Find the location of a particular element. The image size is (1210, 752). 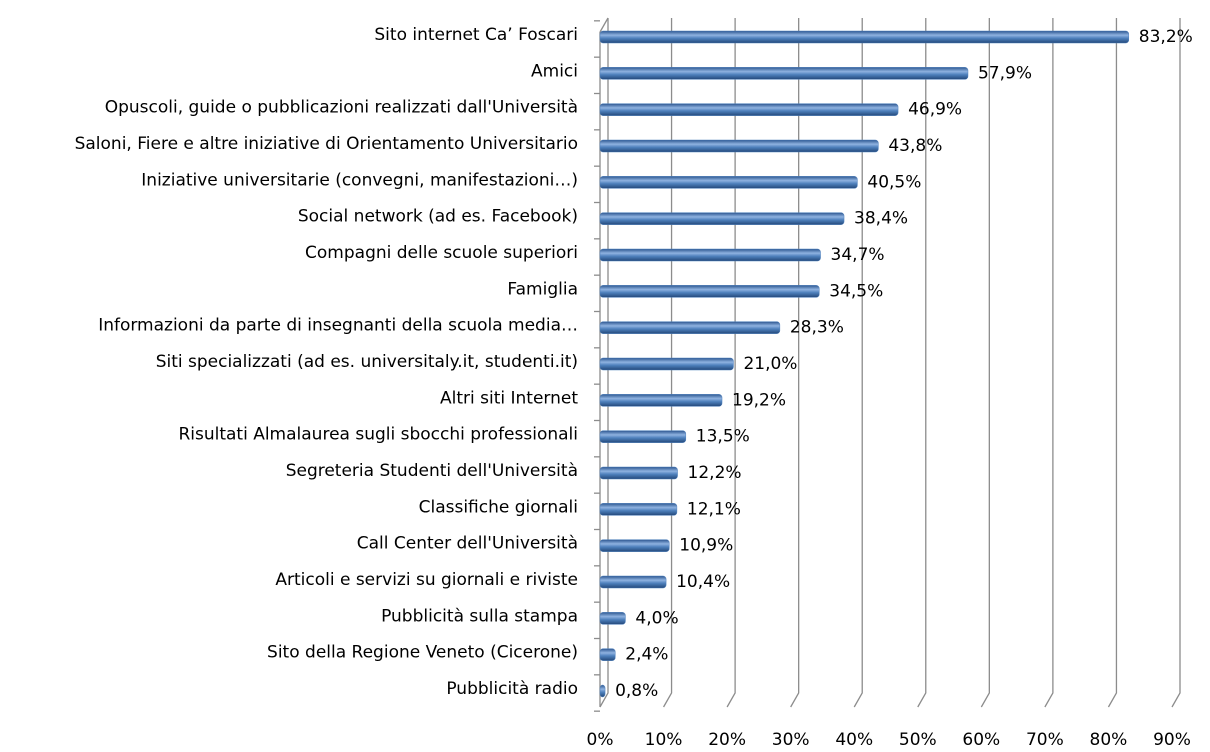

category-label: Call Center dell'Università is located at coordinates (467, 544).